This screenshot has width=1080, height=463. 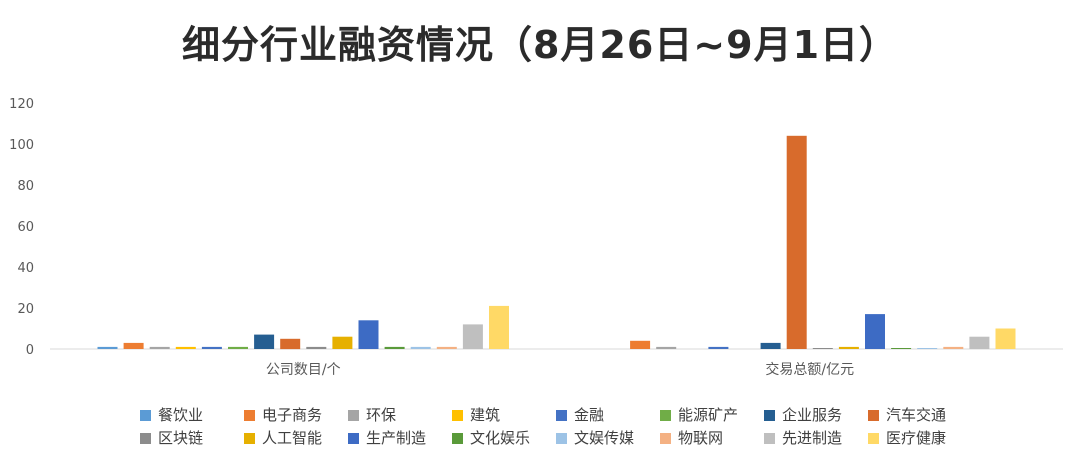 What do you see at coordinates (30, 350) in the screenshot?
I see `y-tick-label: 0` at bounding box center [30, 350].